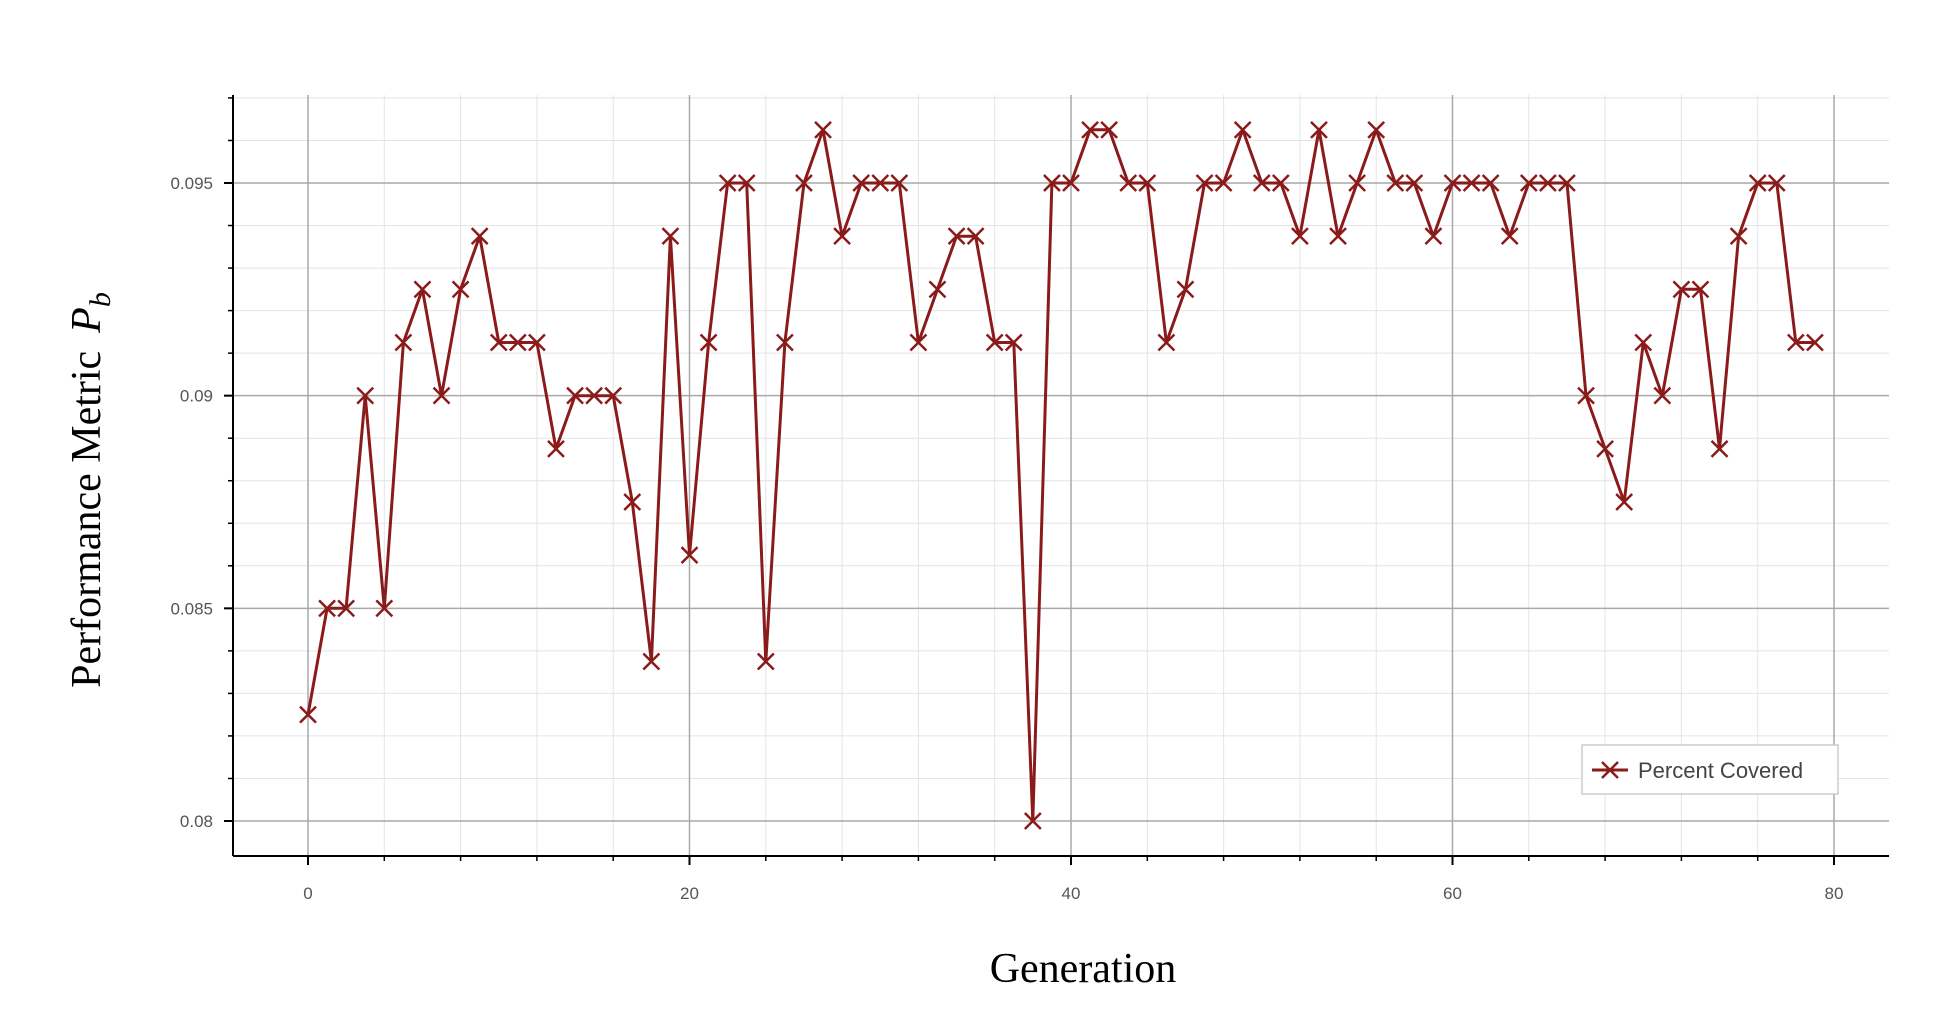 This screenshot has width=1947, height=1028. I want to click on y-tick-label: 0.095, so click(191, 183).